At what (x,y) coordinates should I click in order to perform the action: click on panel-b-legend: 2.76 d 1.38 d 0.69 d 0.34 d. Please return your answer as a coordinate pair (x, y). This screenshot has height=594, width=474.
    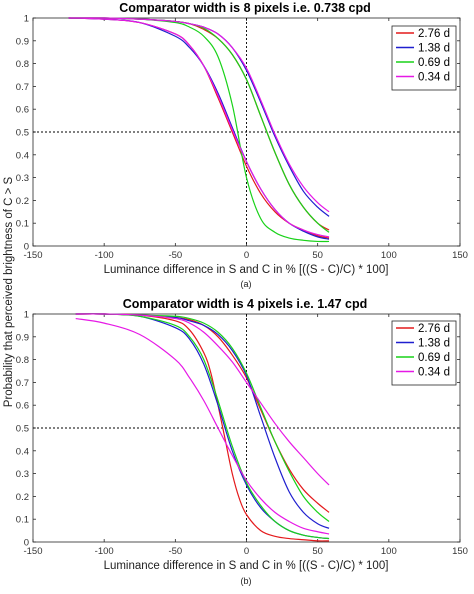
    Looking at the image, I should click on (424, 353).